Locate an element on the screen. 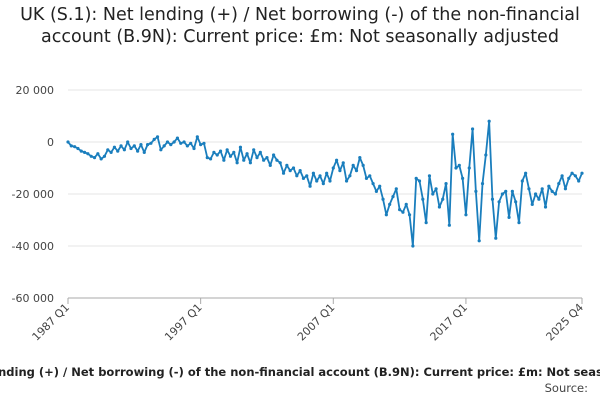  x-tick-label: 2017 Q1 is located at coordinates (449, 322).